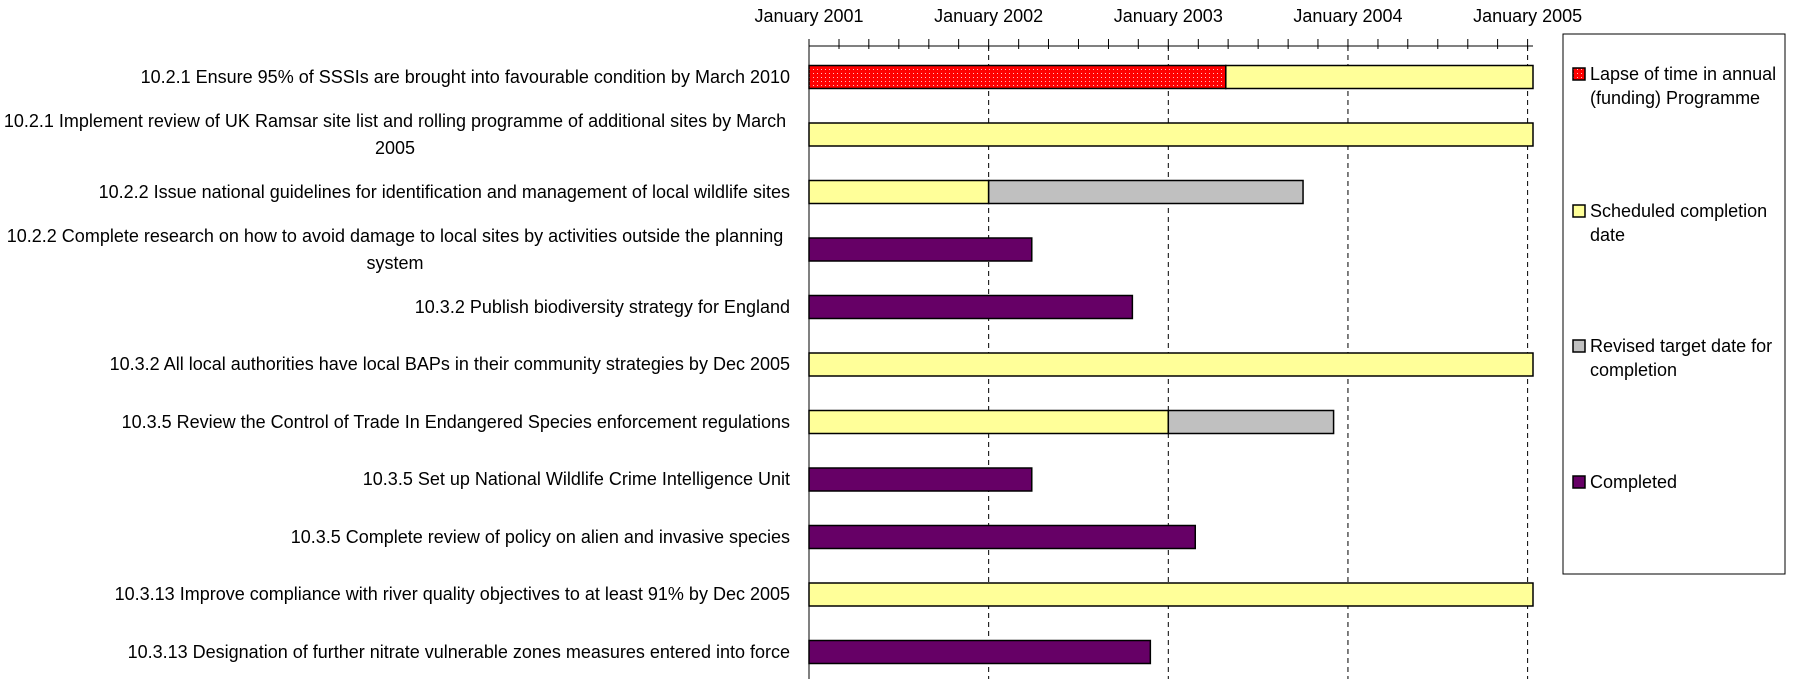  What do you see at coordinates (1168, 16) in the screenshot?
I see `x-tick-label: January 2003` at bounding box center [1168, 16].